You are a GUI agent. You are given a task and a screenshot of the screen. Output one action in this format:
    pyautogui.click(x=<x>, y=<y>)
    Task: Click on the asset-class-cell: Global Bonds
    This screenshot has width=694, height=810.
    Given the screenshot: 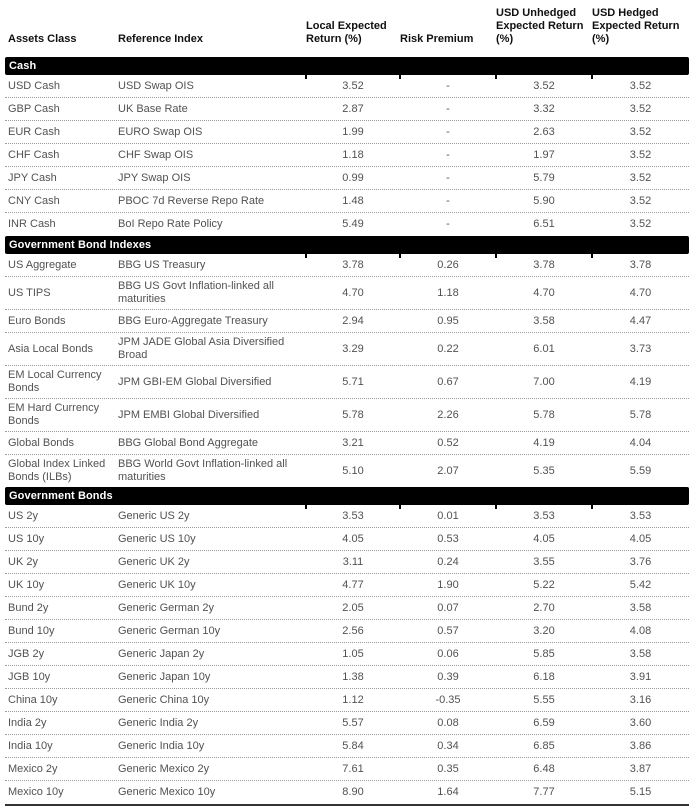 What is the action you would take?
    pyautogui.click(x=41, y=442)
    